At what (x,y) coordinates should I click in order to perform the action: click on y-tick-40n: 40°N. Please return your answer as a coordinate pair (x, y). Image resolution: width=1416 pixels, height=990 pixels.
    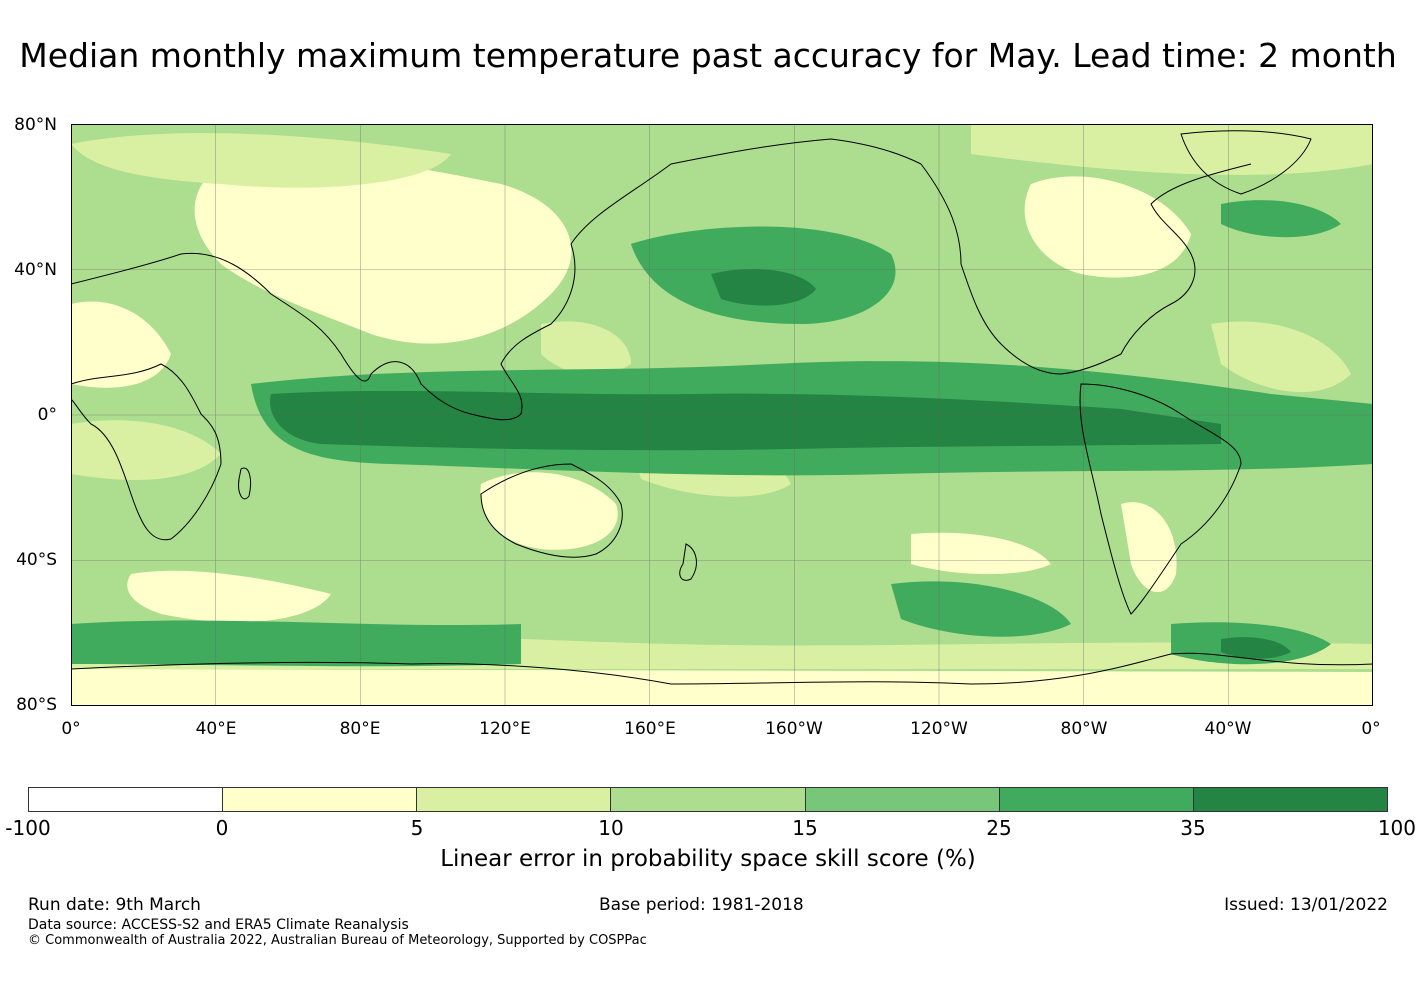
    Looking at the image, I should click on (35, 270).